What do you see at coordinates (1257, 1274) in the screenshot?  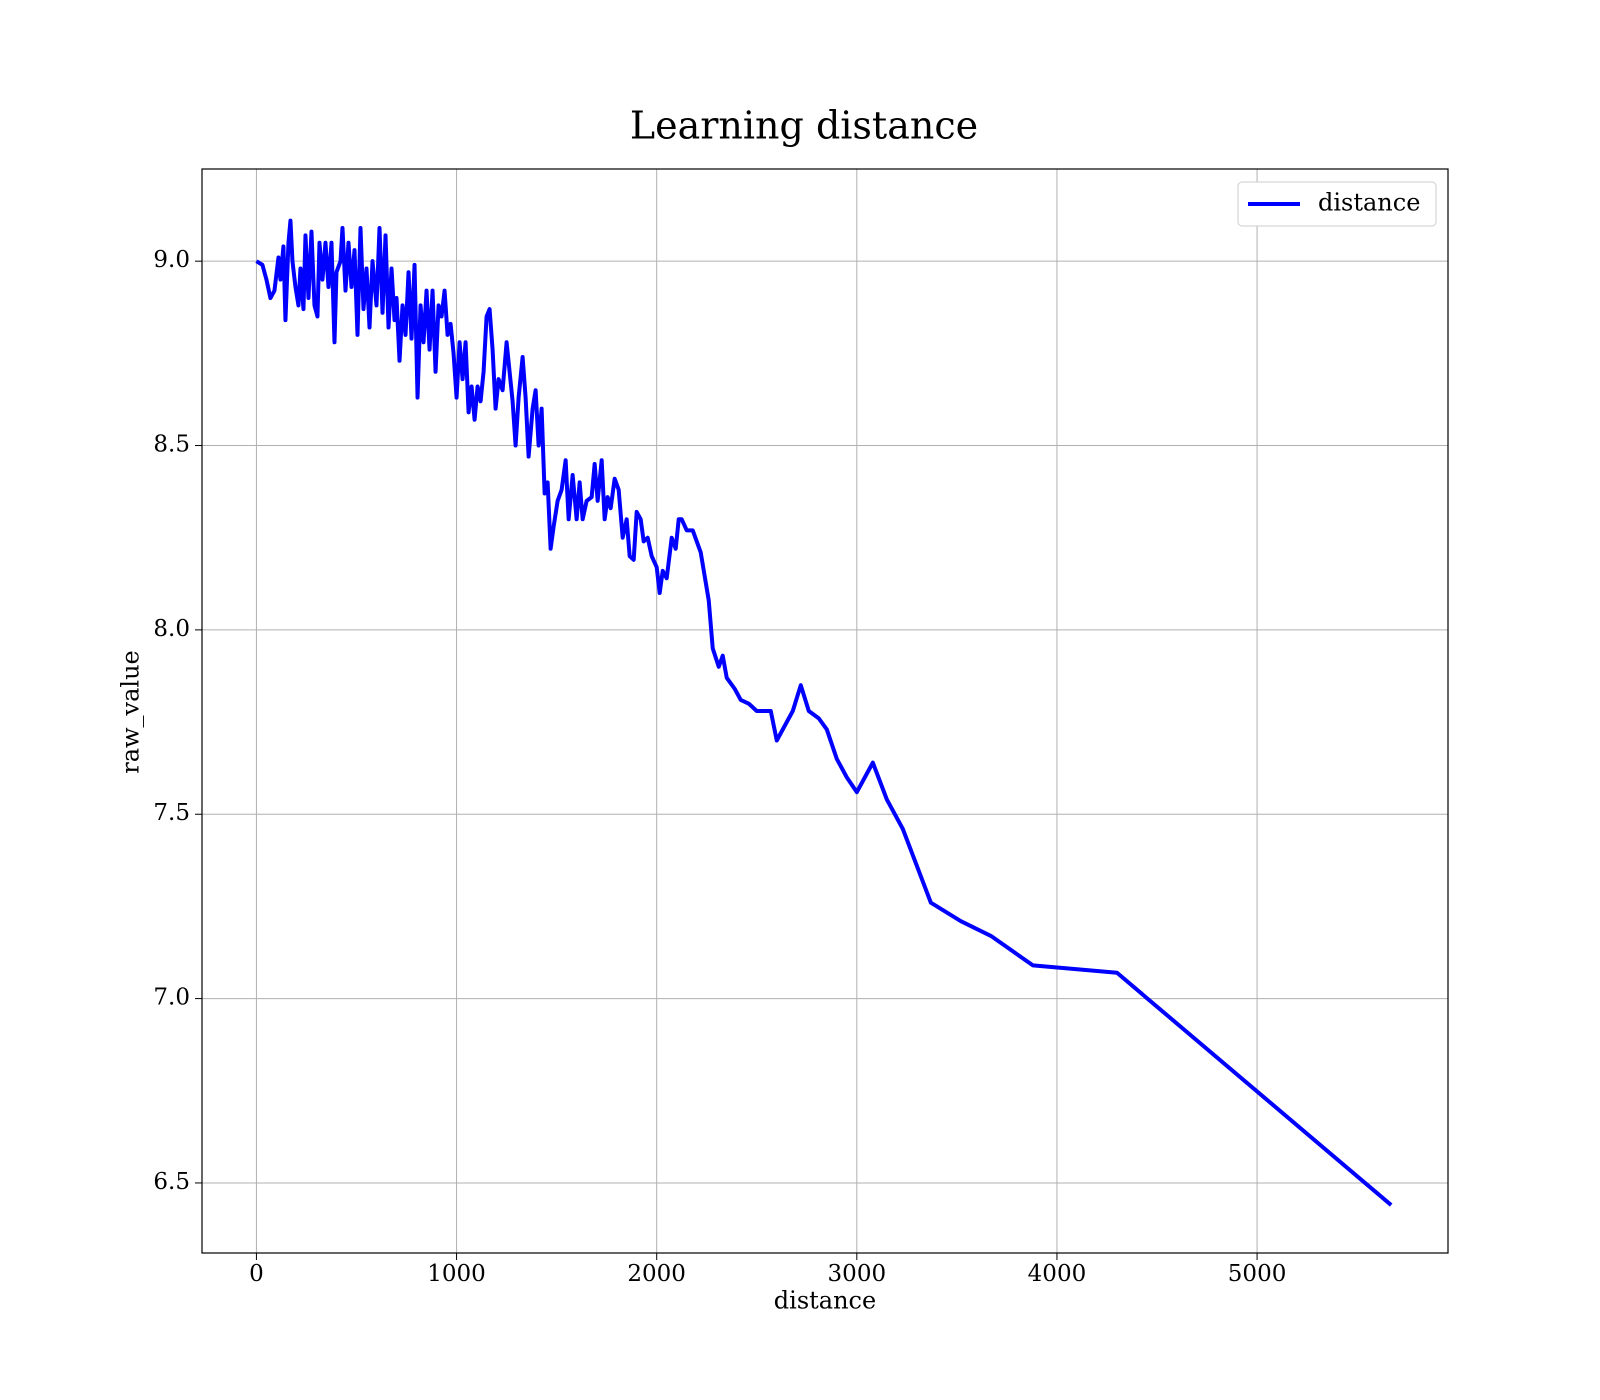 I see `x-tick-label: 5000` at bounding box center [1257, 1274].